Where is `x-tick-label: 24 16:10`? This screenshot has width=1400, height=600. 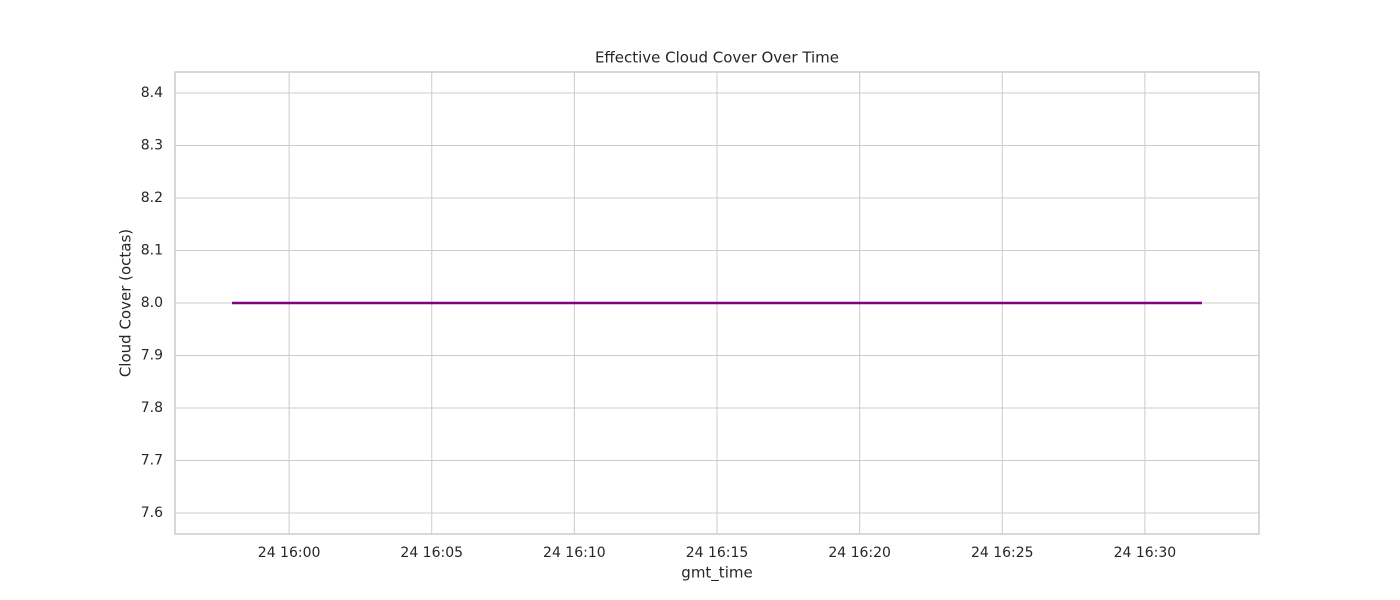
x-tick-label: 24 16:10 is located at coordinates (574, 553).